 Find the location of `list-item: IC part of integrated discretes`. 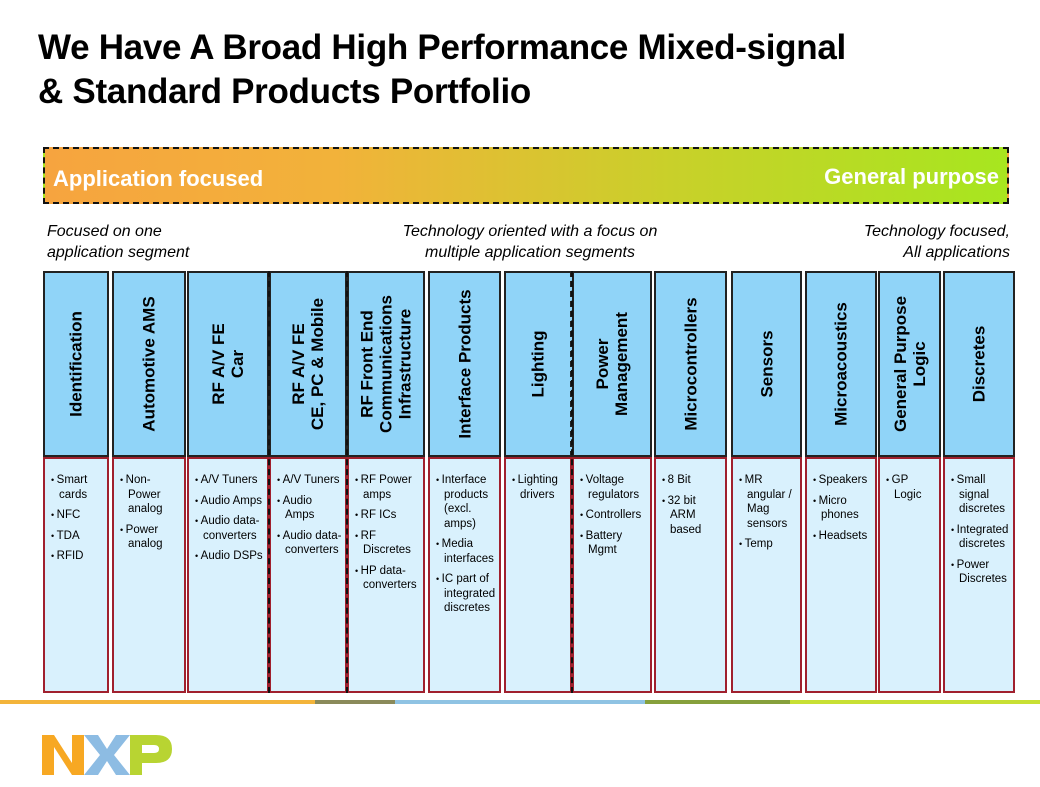

list-item: IC part of integrated discretes is located at coordinates (466, 594).